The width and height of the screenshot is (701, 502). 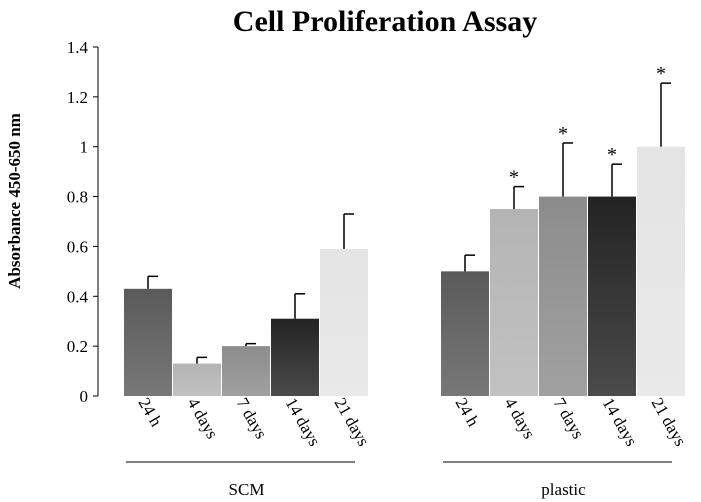 What do you see at coordinates (399, 480) in the screenshot?
I see `group-labels: SCM plastic` at bounding box center [399, 480].